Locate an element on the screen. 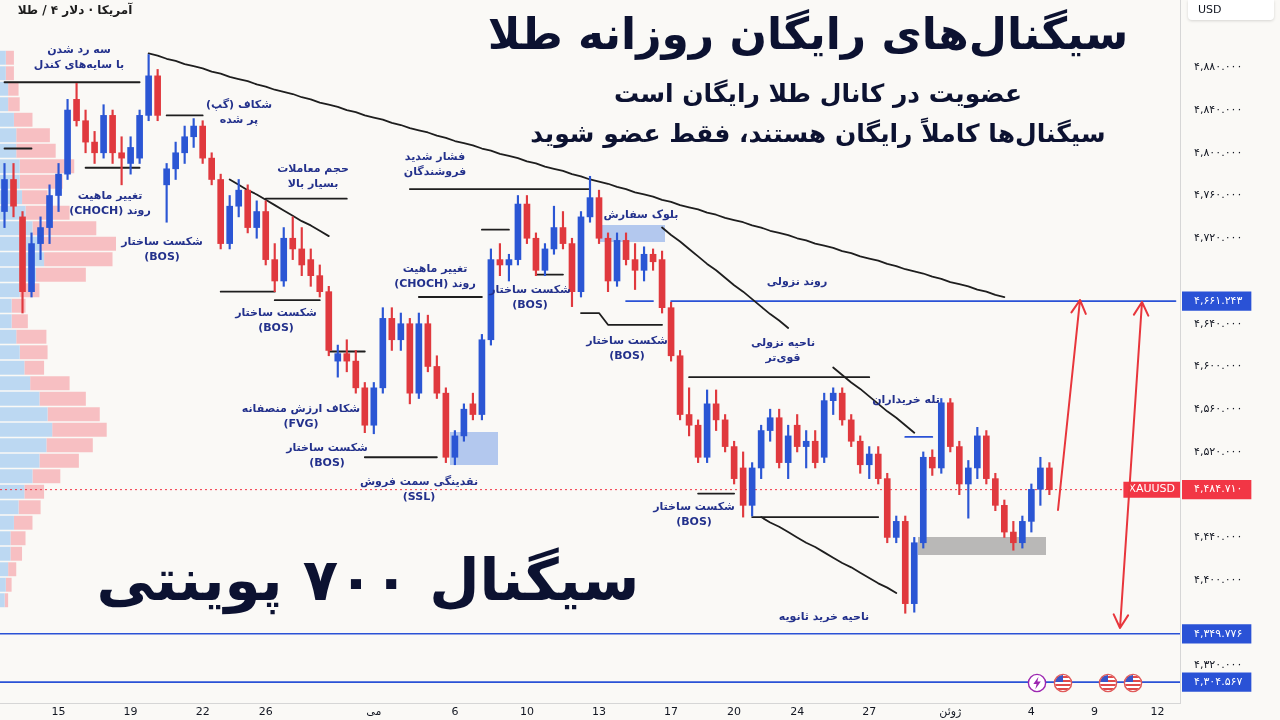 This screenshot has width=1280, height=720. x-tick-label: ژوئن is located at coordinates (950, 712).